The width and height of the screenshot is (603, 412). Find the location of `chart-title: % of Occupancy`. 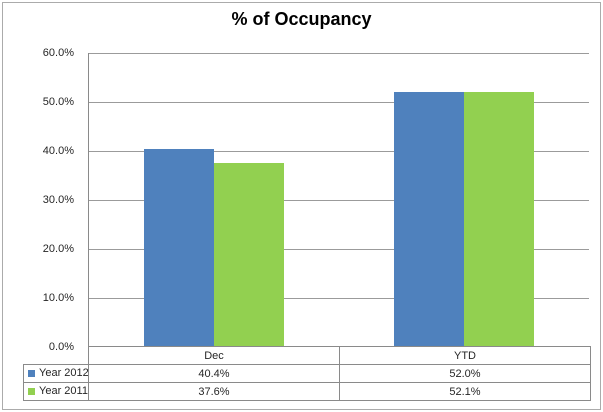

chart-title: % of Occupancy is located at coordinates (301, 19).